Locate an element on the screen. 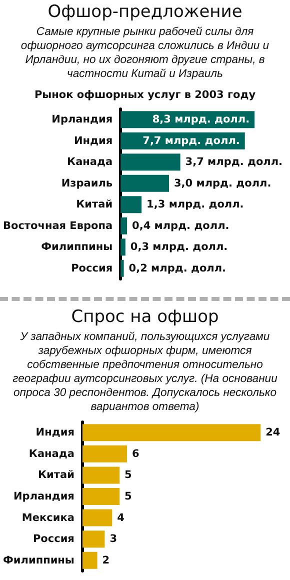 This screenshot has height=580, width=290. chart-title: Спрос на офшор is located at coordinates (145, 317).